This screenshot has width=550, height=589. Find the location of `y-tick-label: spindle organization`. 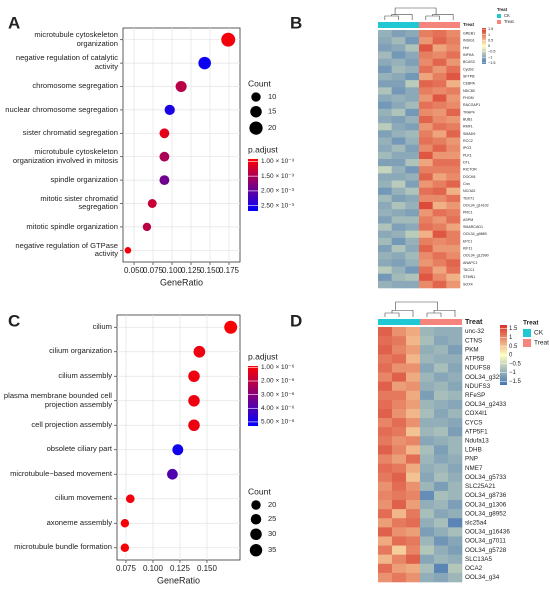

y-tick-label: spindle organization is located at coordinates (84, 179).